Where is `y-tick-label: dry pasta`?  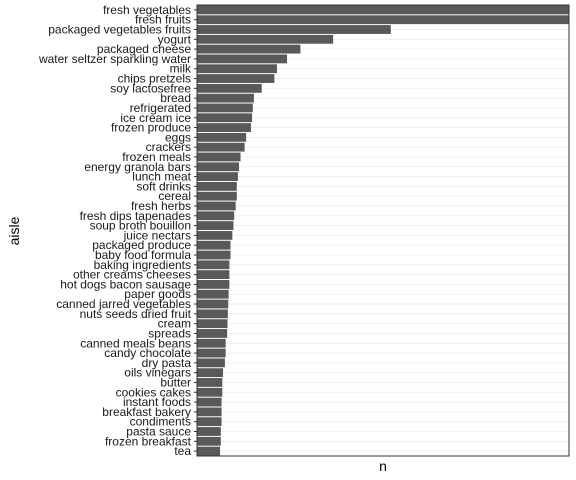 y-tick-label: dry pasta is located at coordinates (167, 363).